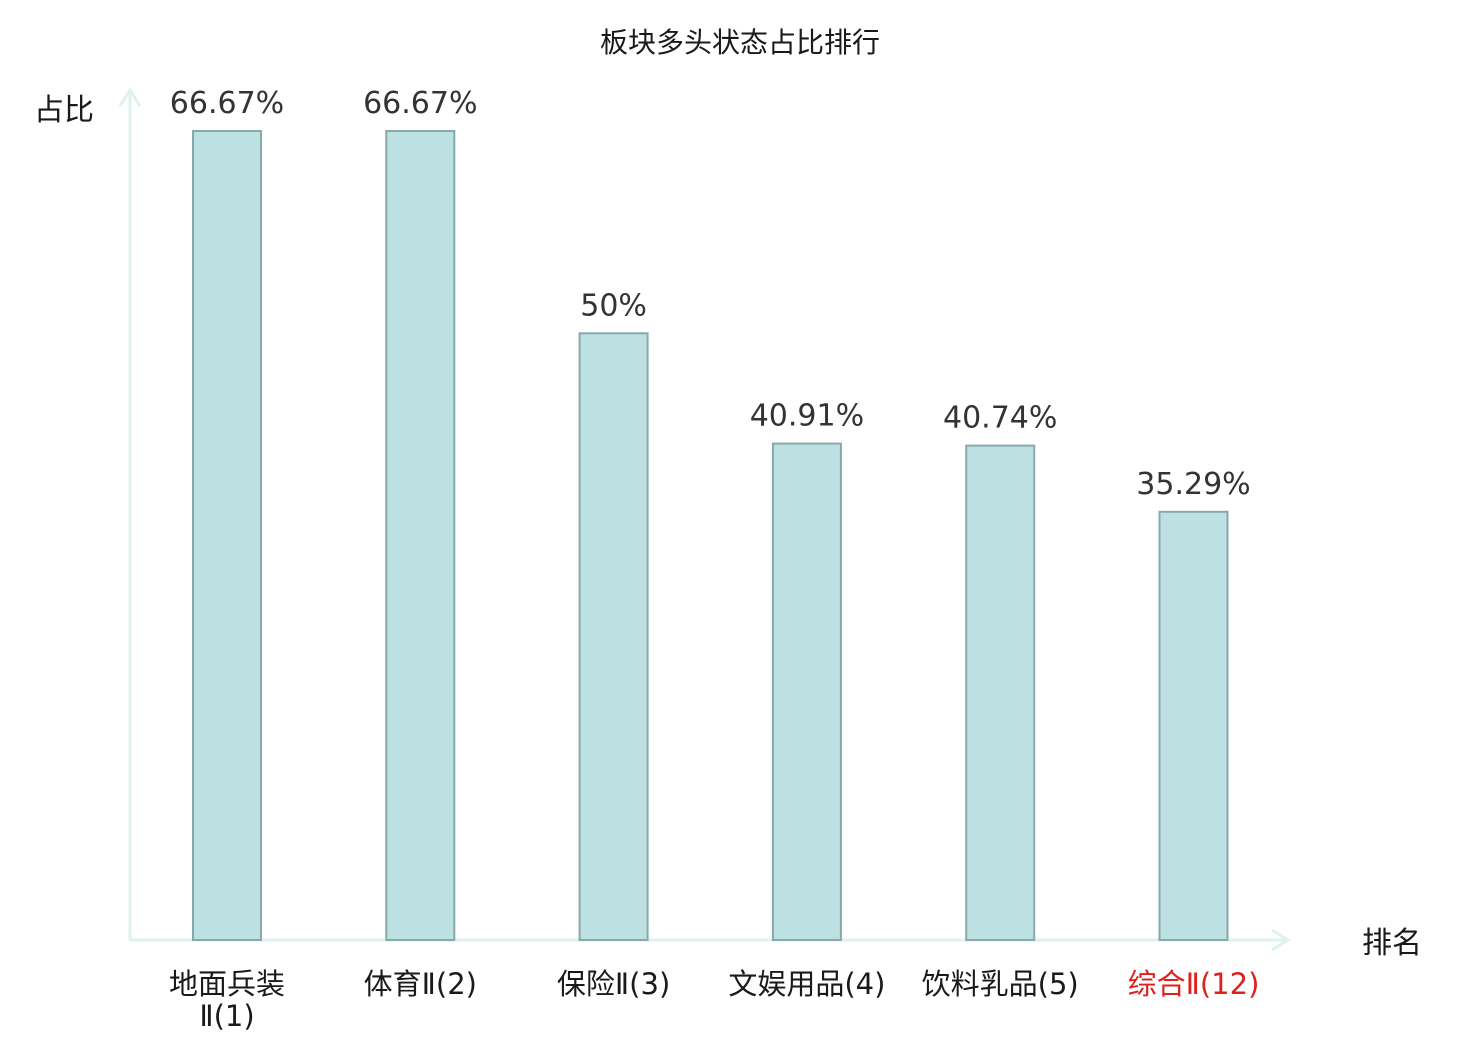 The width and height of the screenshot is (1480, 1044). What do you see at coordinates (420, 103) in the screenshot?
I see `value-label-2: 66.67%` at bounding box center [420, 103].